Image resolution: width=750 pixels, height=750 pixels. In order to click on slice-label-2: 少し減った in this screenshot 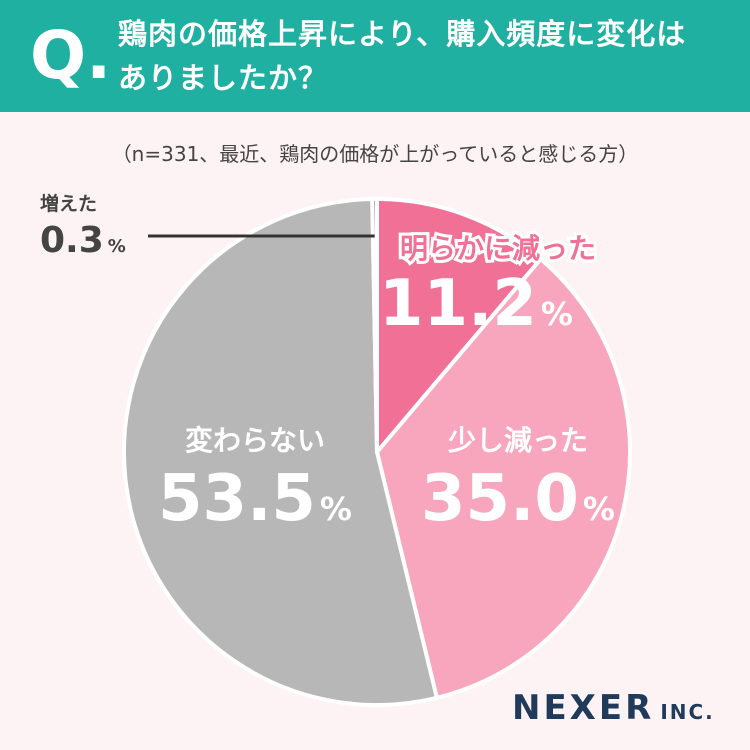, I will do `click(518, 440)`.